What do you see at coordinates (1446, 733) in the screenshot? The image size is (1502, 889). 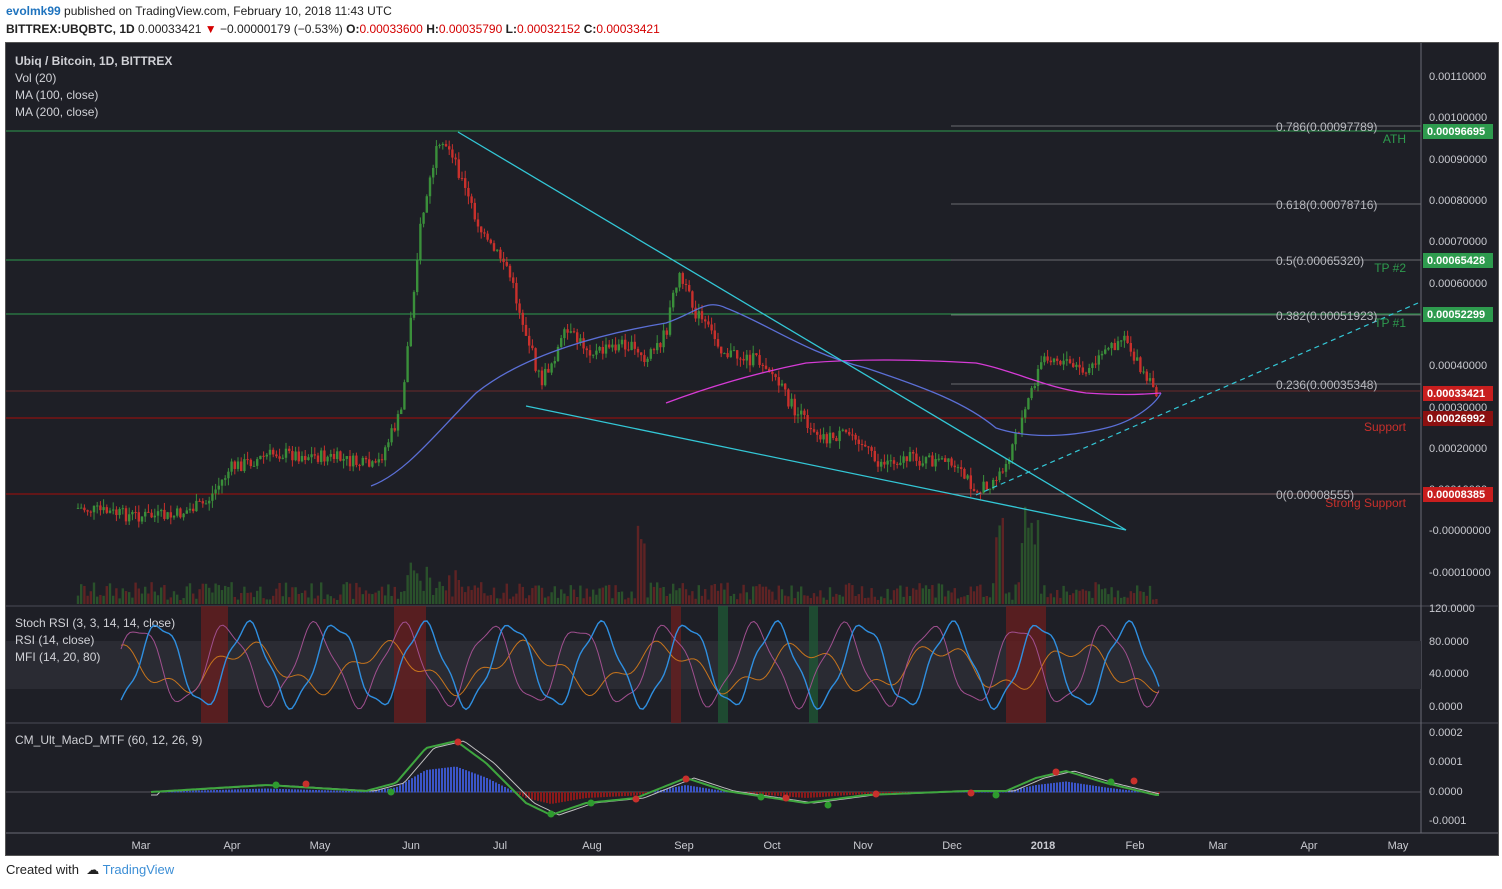 I see `macd-tick: 0.0002` at bounding box center [1446, 733].